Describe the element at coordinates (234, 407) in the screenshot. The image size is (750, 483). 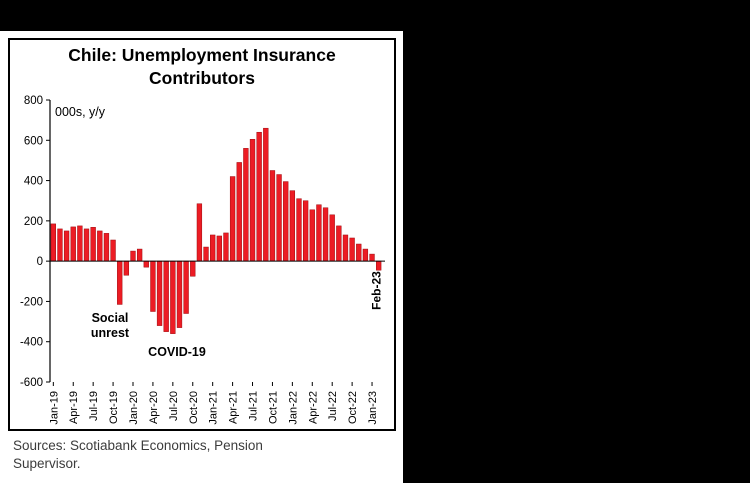
I see `x-tick-label: Apr-21` at that location.